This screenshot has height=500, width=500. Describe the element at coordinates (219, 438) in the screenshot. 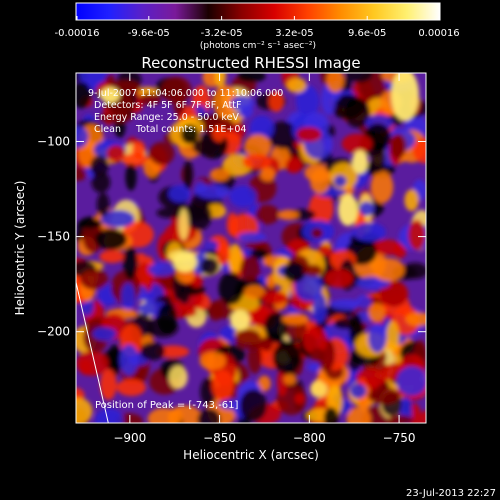

I see `x-tick-label: −850` at that location.